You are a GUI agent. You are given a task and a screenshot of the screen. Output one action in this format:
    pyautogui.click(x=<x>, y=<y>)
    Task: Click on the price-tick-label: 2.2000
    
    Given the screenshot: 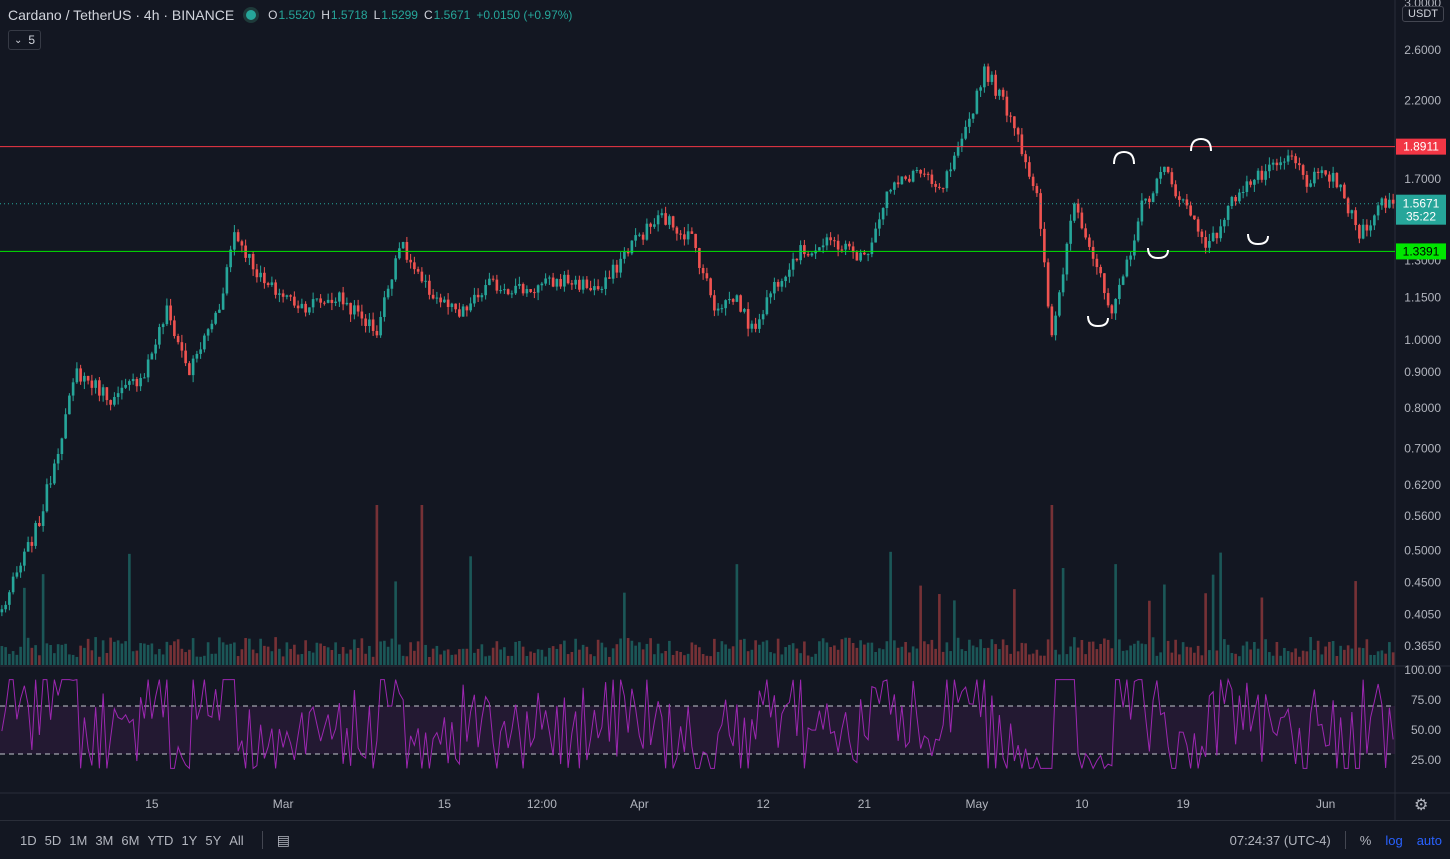 What is the action you would take?
    pyautogui.click(x=1422, y=101)
    